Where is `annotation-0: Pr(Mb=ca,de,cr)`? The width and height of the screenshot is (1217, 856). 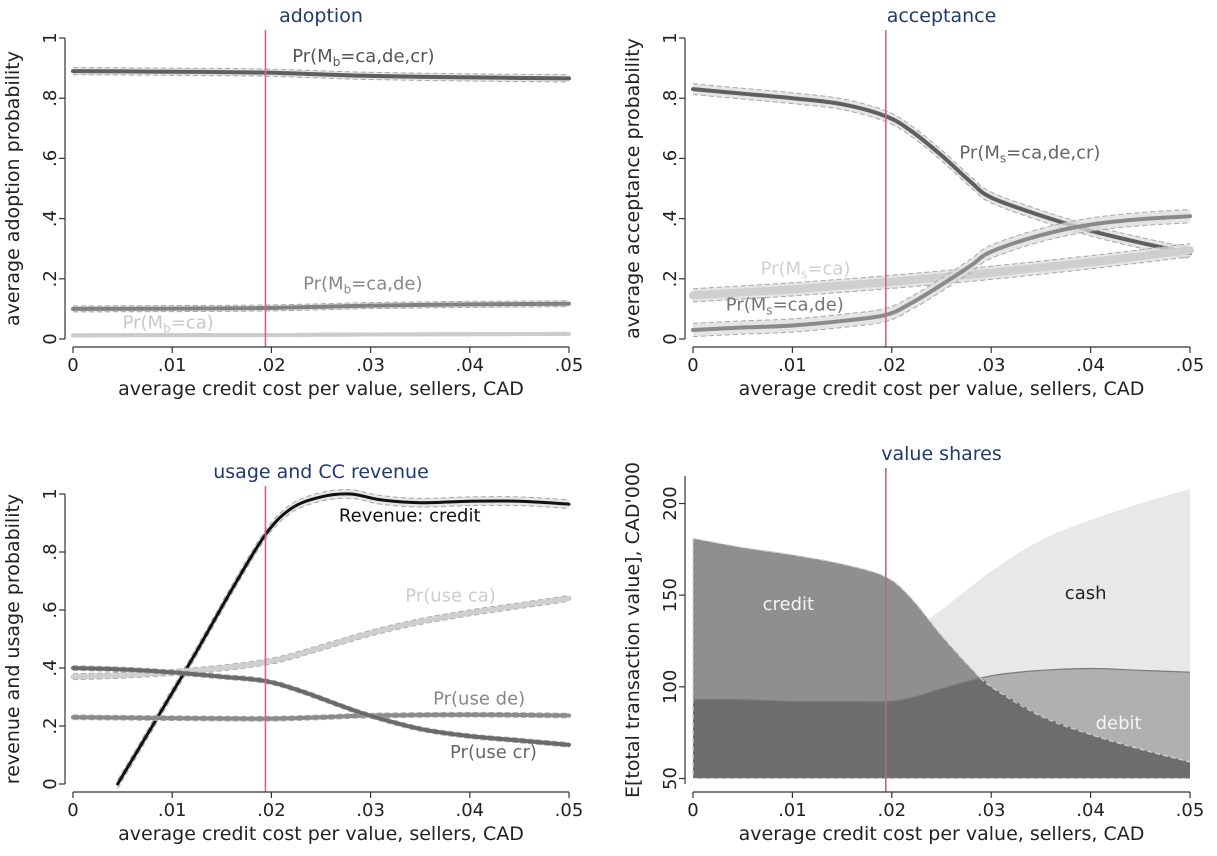 annotation-0: Pr(Mb=ca,de,cr) is located at coordinates (363, 57).